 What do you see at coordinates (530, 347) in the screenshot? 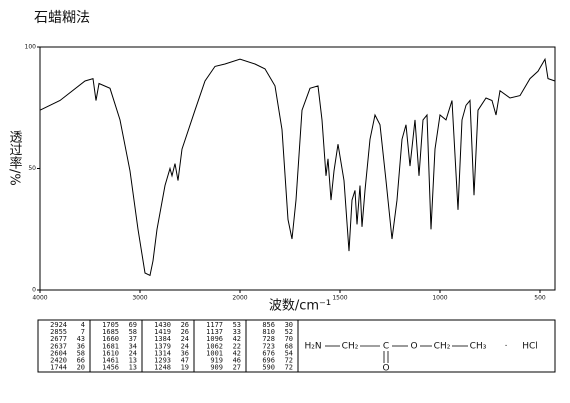
I see `structure-atom: HCl` at bounding box center [530, 347].